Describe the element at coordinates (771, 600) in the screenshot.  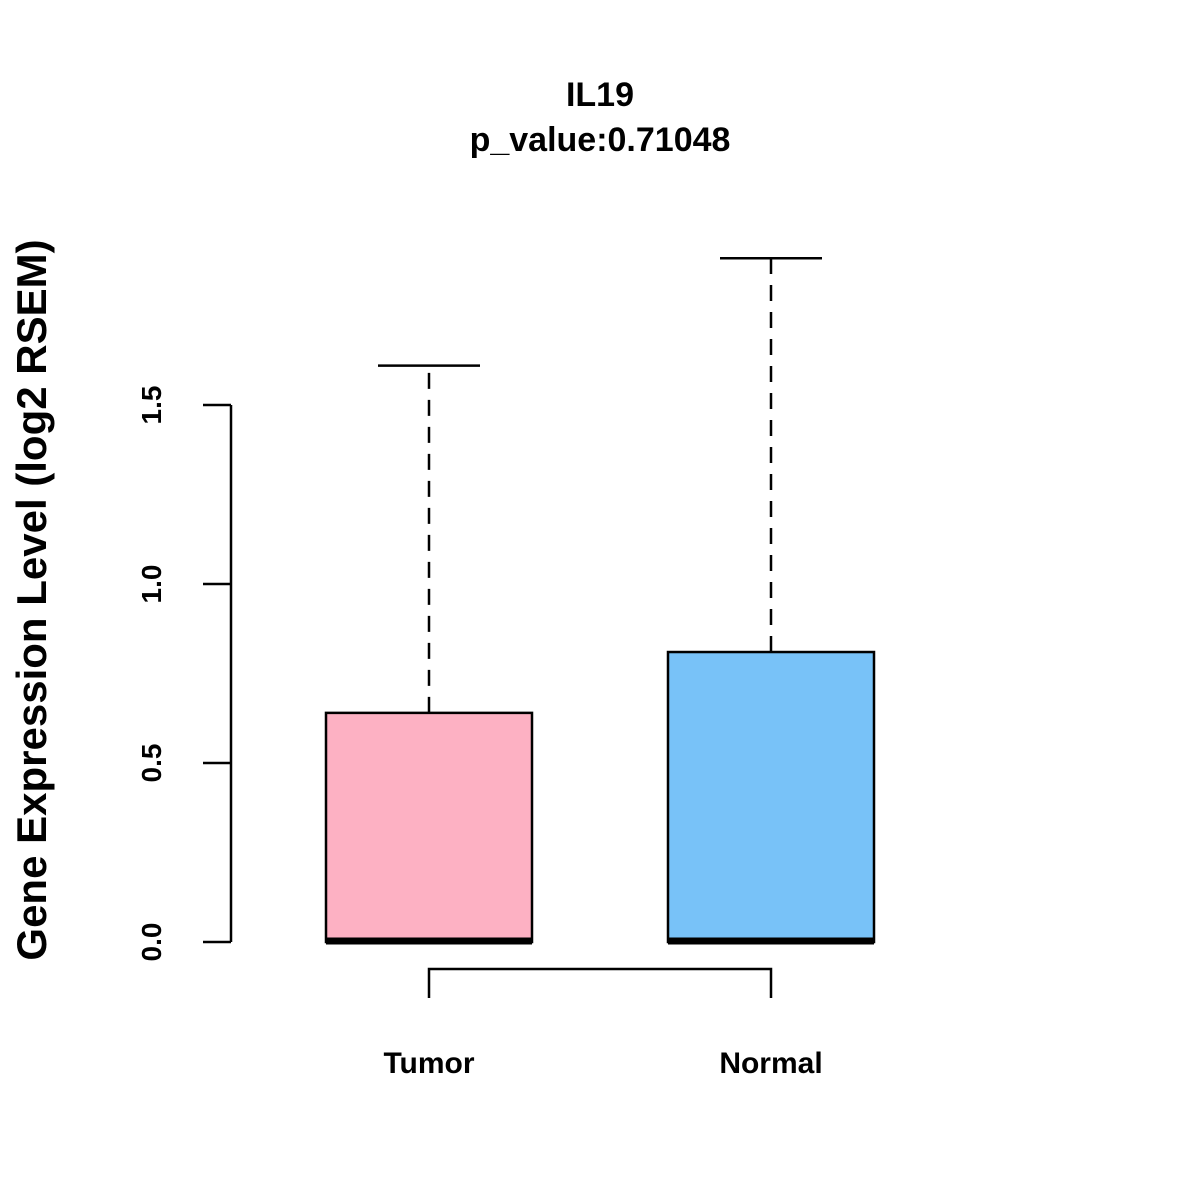
I see `box-group-normal` at that location.